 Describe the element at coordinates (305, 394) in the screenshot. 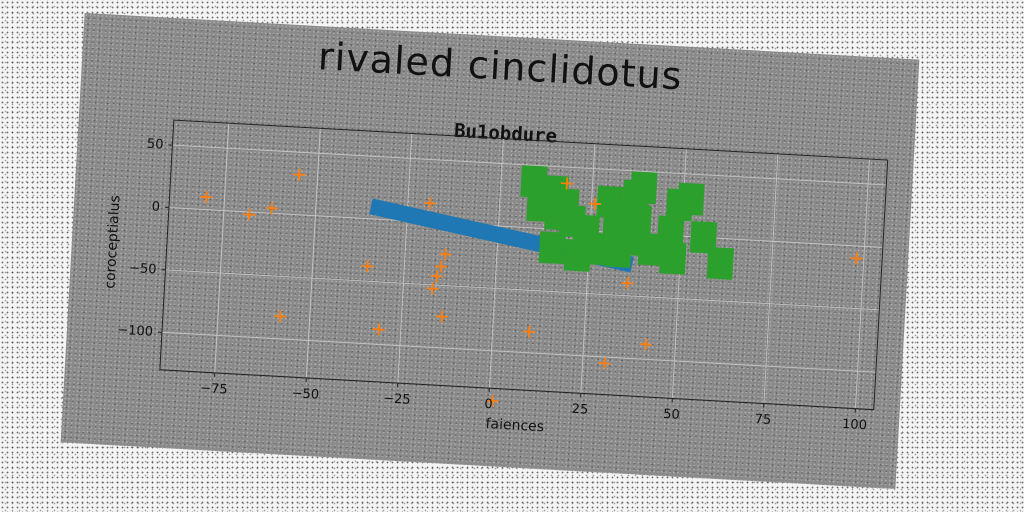

I see `x-tick-label: −50` at that location.